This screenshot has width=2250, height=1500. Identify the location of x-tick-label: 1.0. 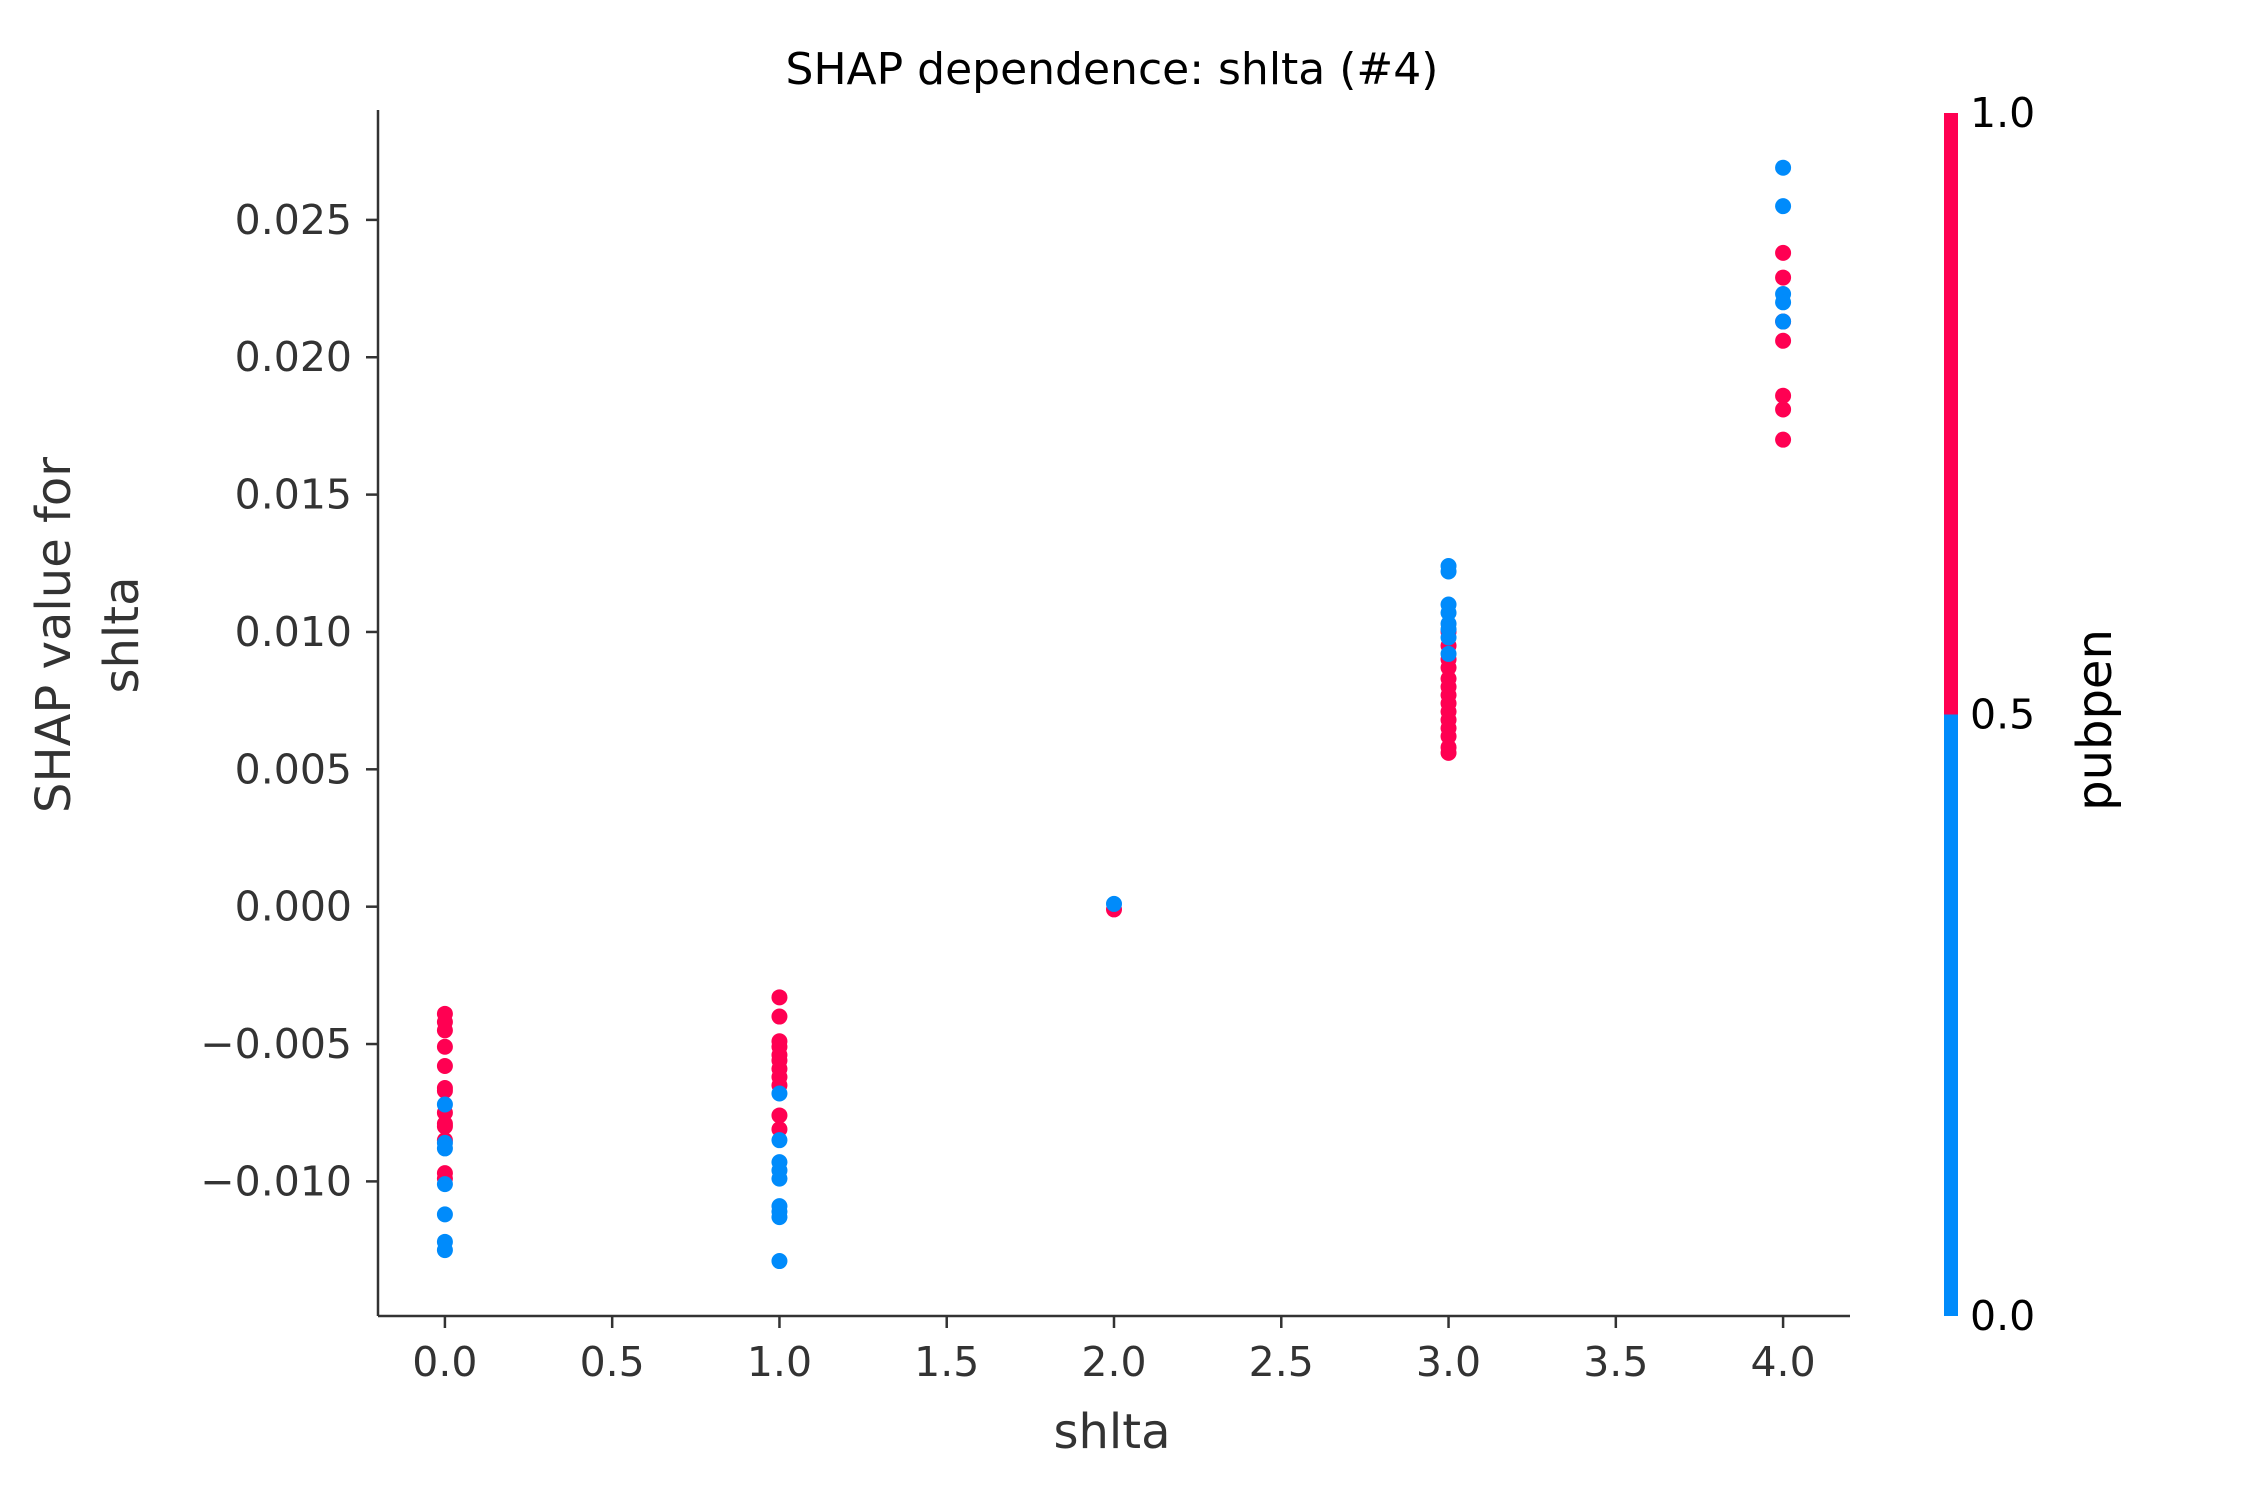
(779, 1362).